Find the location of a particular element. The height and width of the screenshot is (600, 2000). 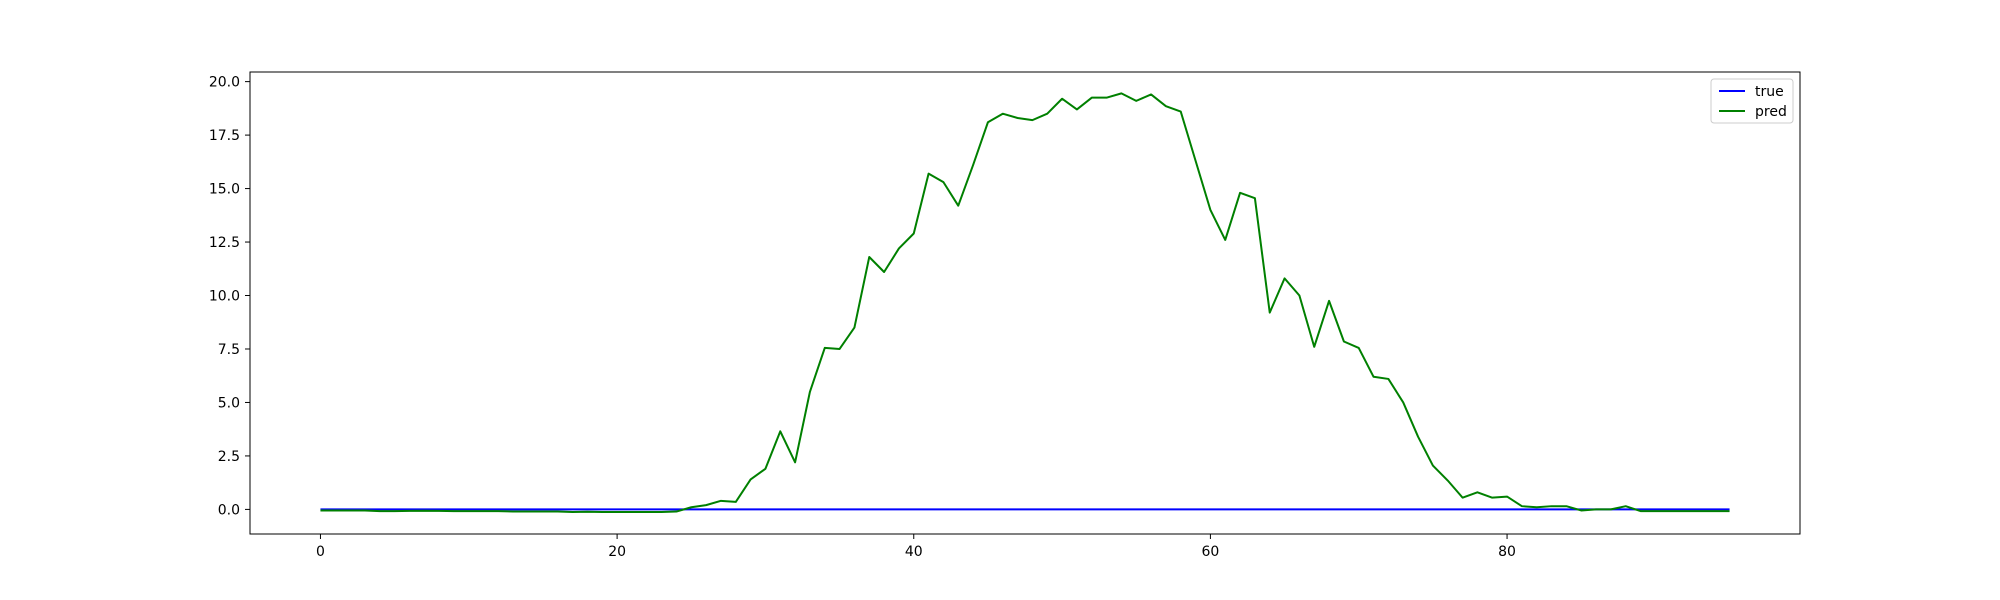

x-tick-label: 40 is located at coordinates (914, 552).